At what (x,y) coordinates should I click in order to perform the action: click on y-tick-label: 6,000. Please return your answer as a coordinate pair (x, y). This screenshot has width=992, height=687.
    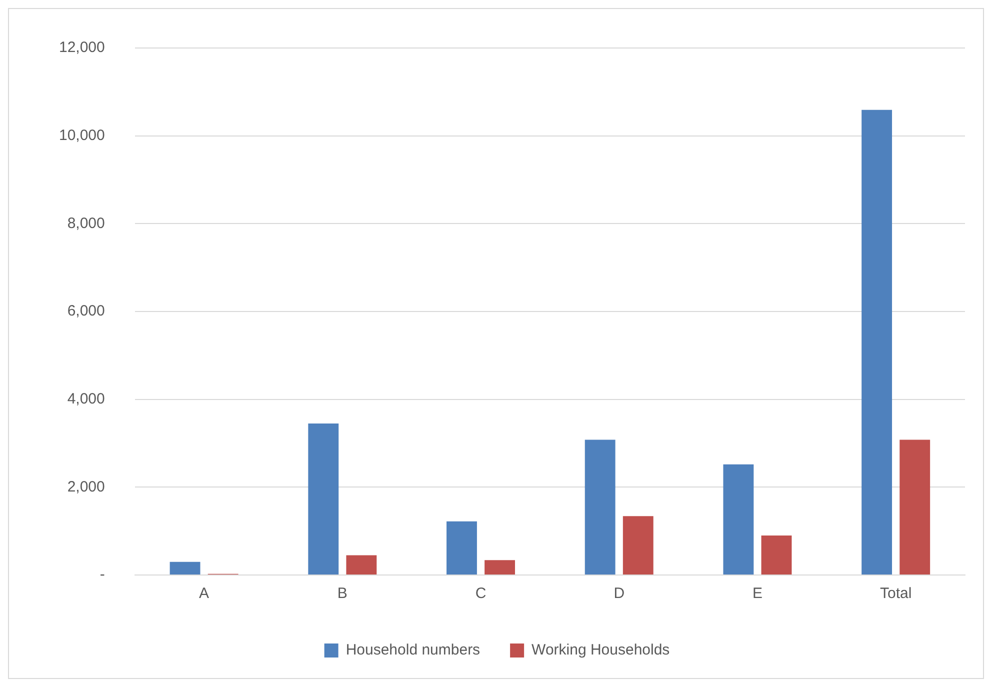
    Looking at the image, I should click on (86, 311).